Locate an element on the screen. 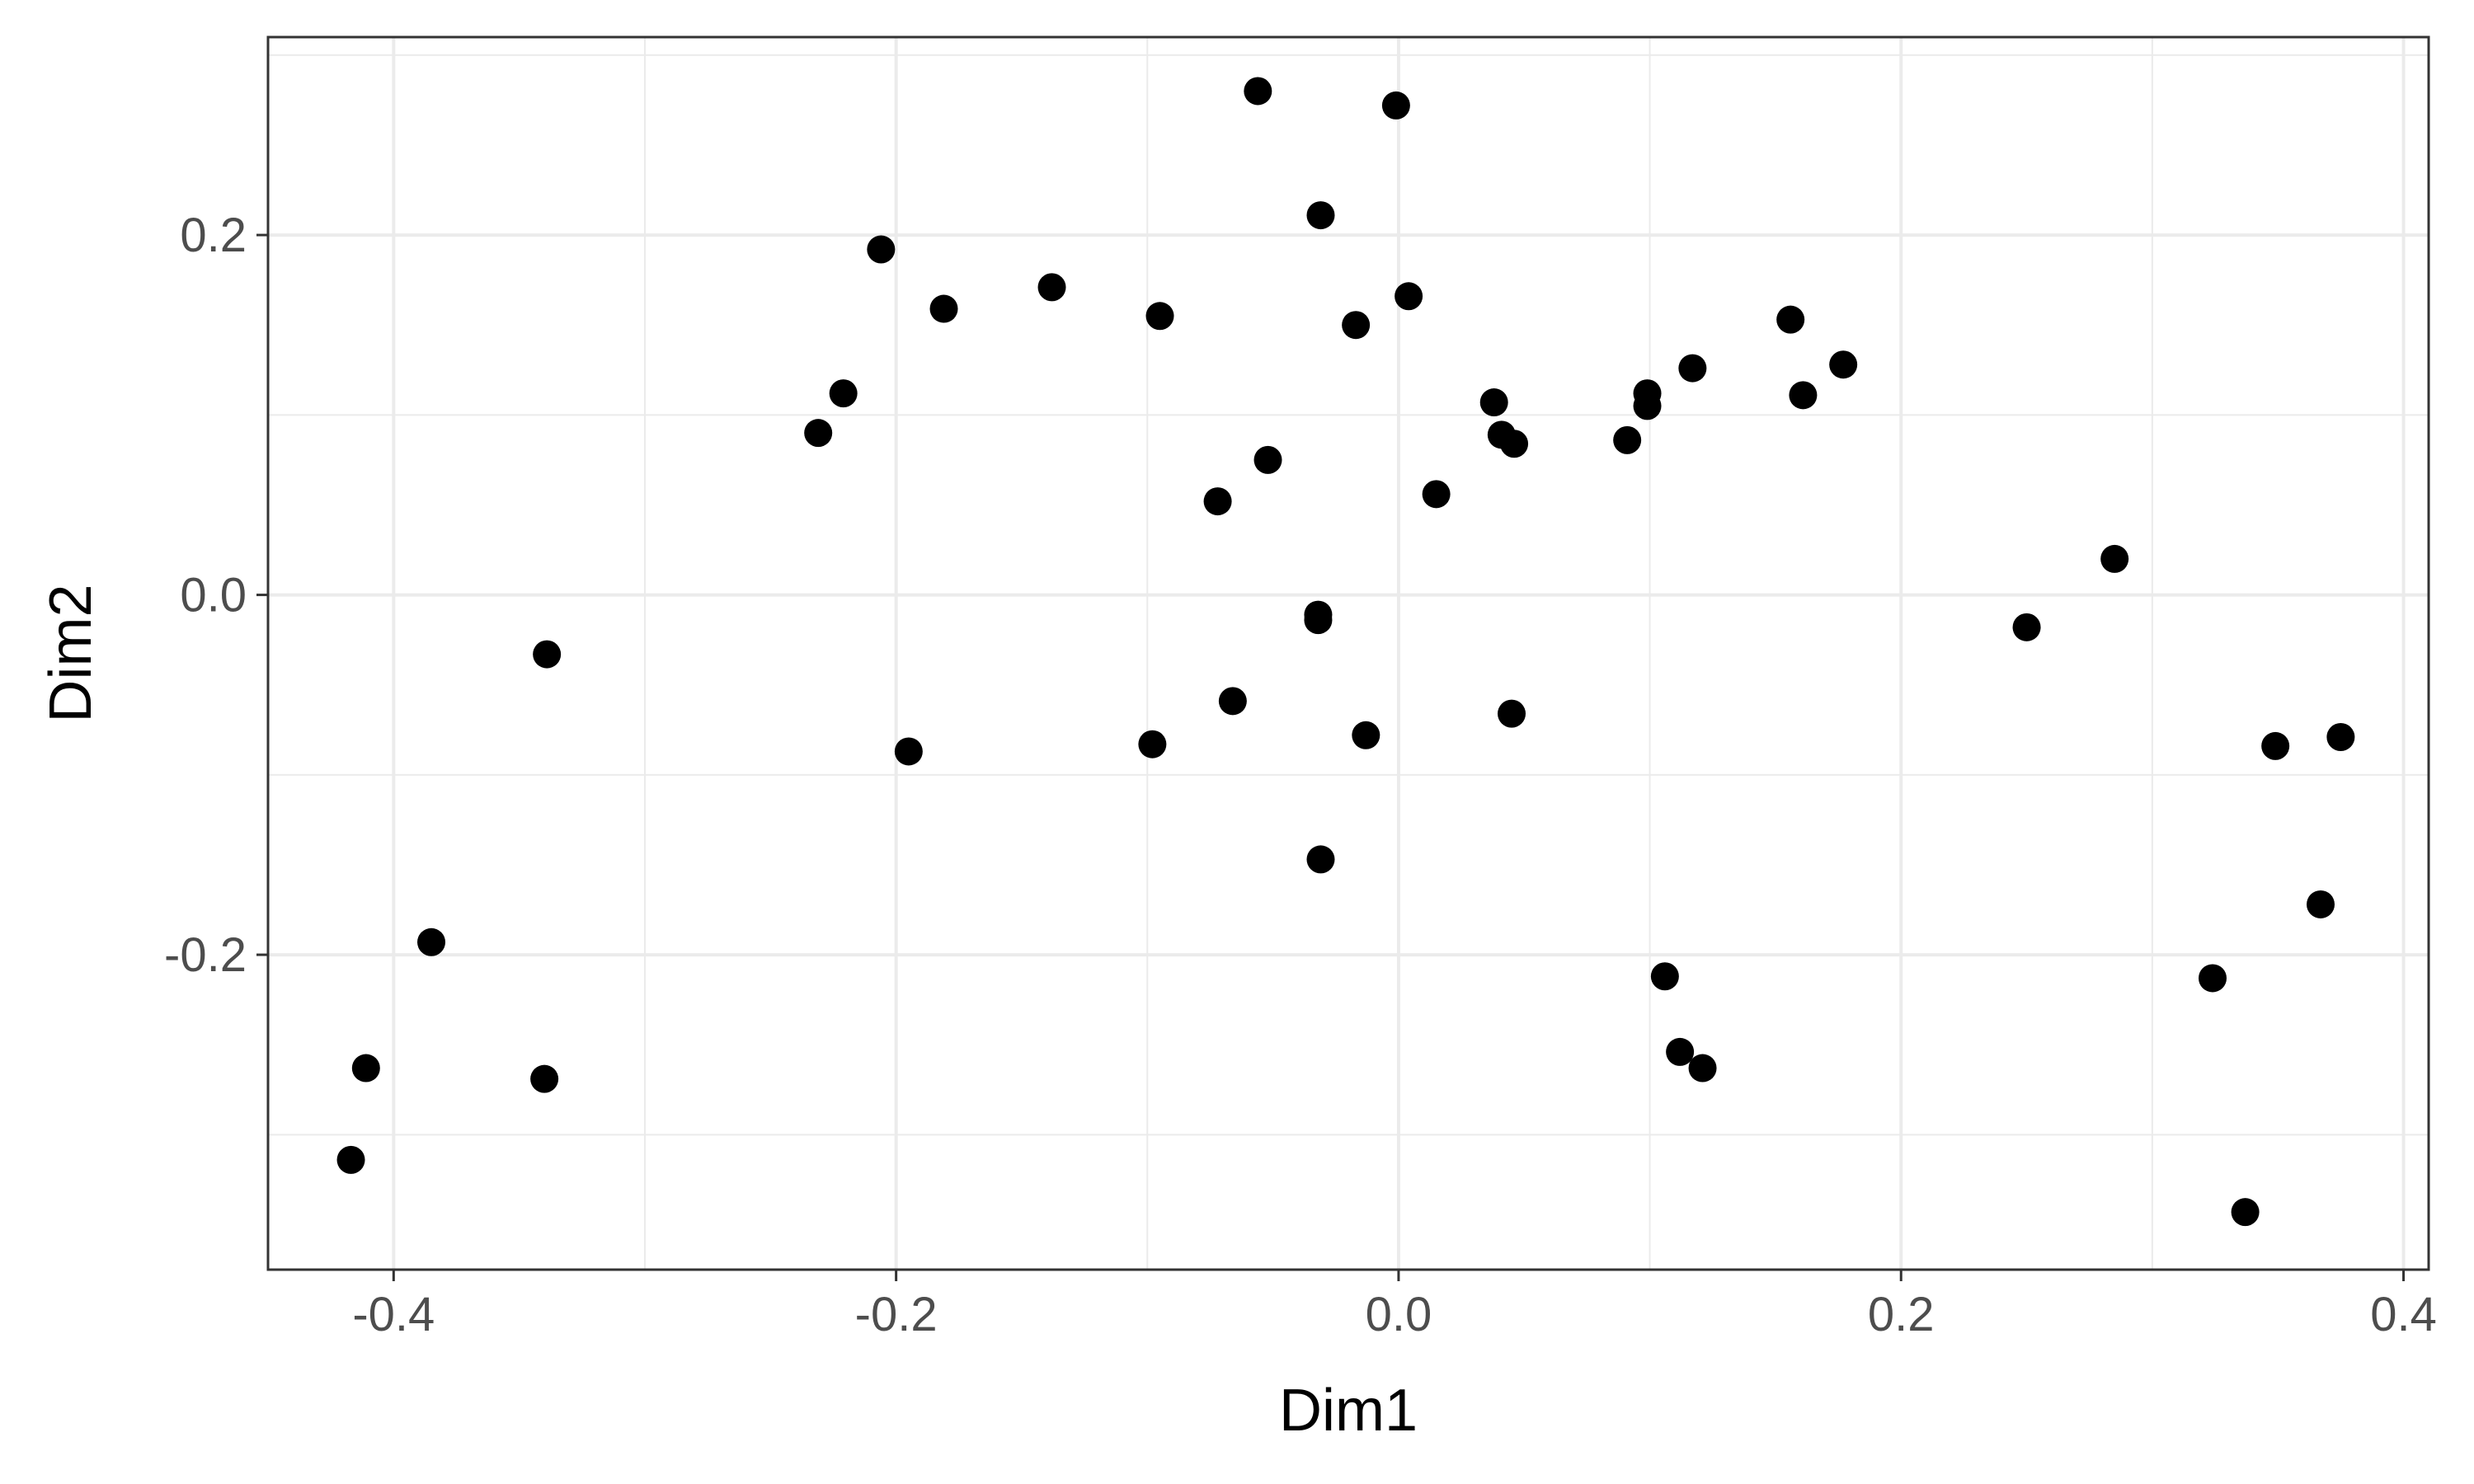 This screenshot has width=2474, height=1484. y-axis-title: Dim2 is located at coordinates (71, 653).